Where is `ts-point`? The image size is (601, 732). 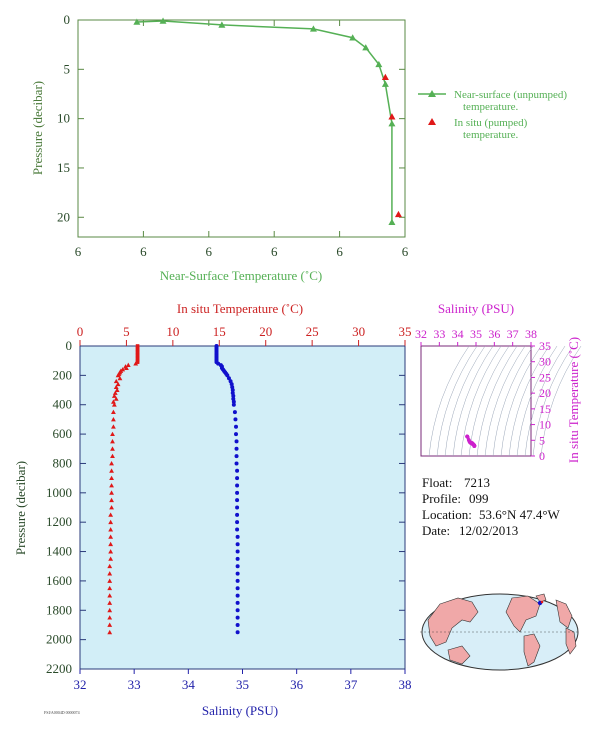 ts-point is located at coordinates (474, 446).